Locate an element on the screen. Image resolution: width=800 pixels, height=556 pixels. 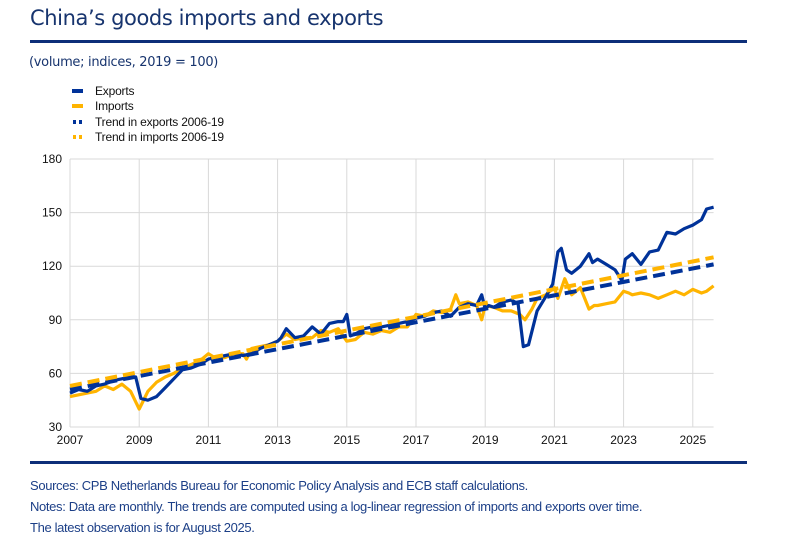
y-tick-label: 90 is located at coordinates (56, 320).